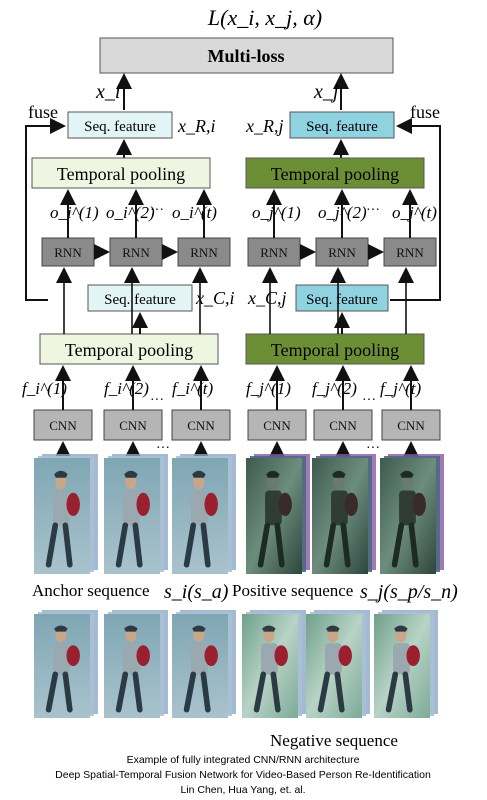 This screenshot has width=487, height=800. Describe the element at coordinates (196, 126) in the screenshot. I see `anchor-seq-top-label: x_R,i` at that location.